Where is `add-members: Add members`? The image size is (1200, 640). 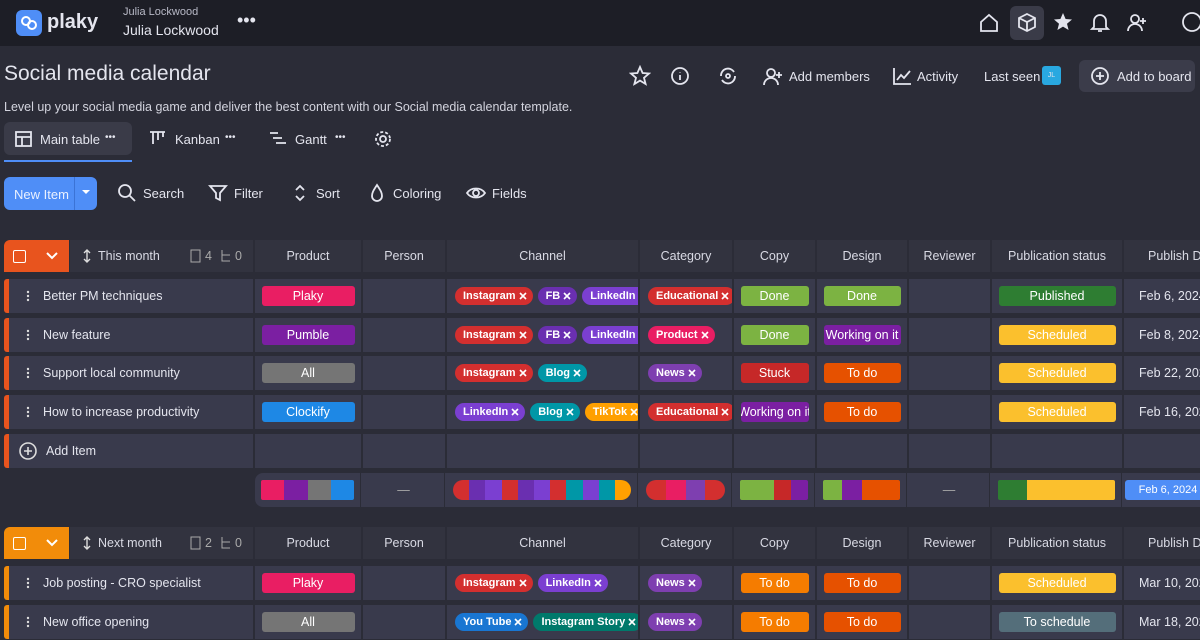
add-members: Add members is located at coordinates (829, 76).